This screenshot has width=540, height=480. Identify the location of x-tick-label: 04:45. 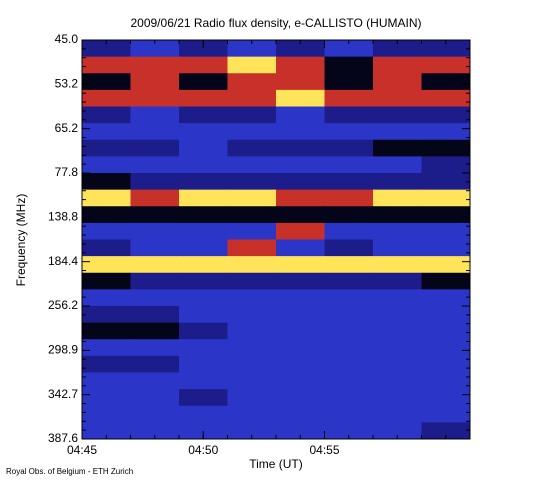
(82, 450).